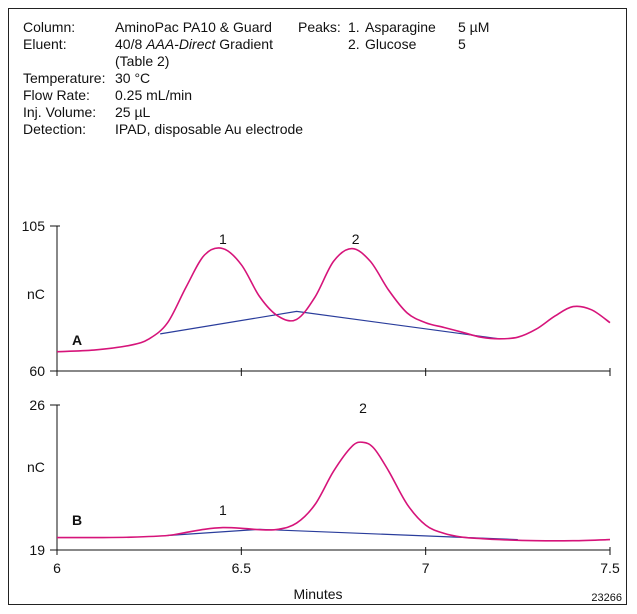  Describe the element at coordinates (462, 44) in the screenshot. I see `peak-amount: 5` at that location.